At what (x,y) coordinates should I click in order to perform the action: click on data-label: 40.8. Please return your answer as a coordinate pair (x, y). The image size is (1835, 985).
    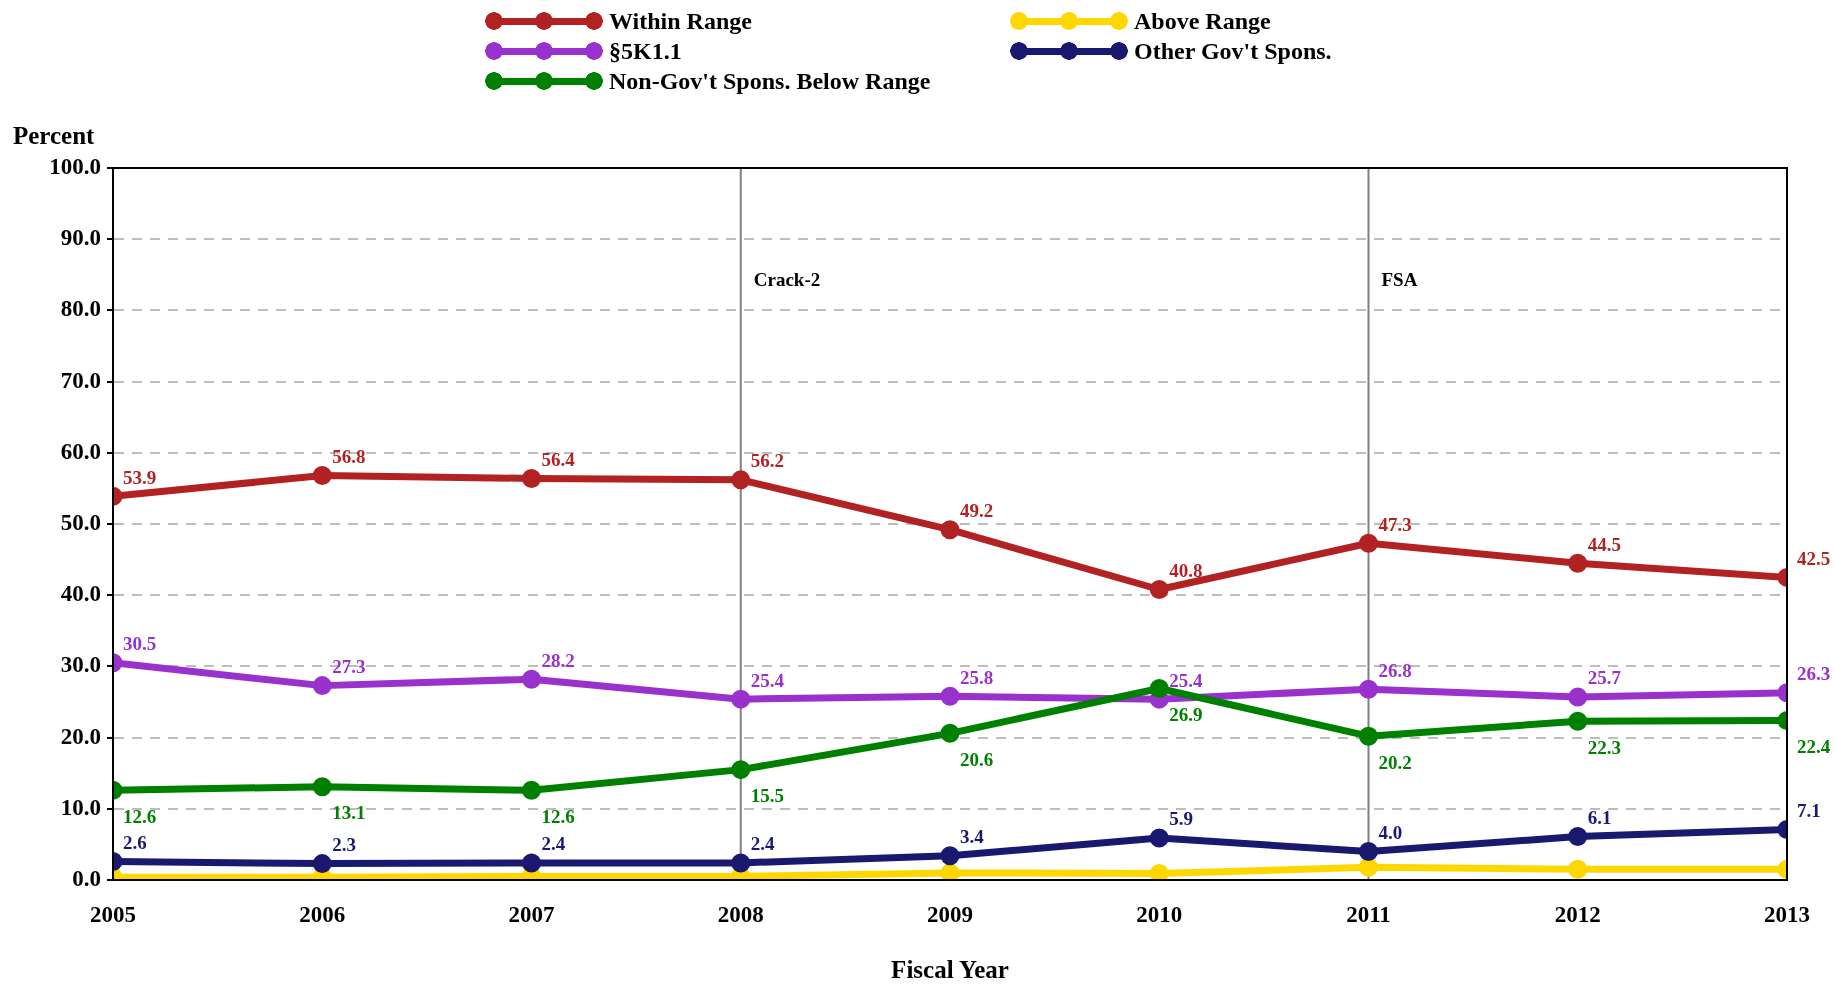
    Looking at the image, I should click on (1186, 570).